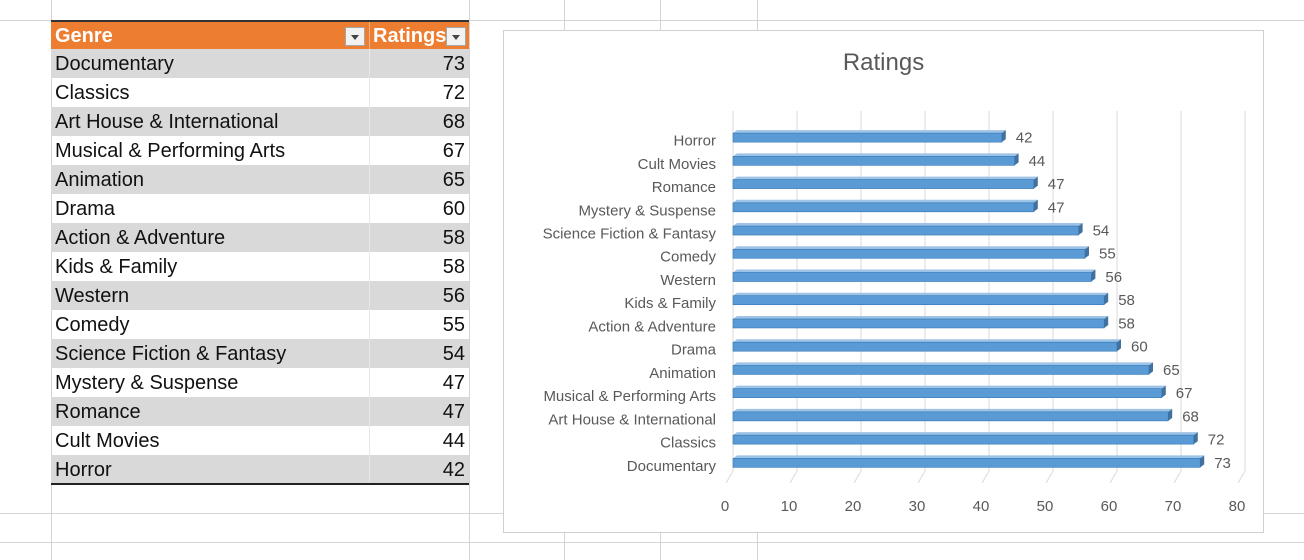  What do you see at coordinates (1045, 506) in the screenshot?
I see `x-tick-label: 50` at bounding box center [1045, 506].